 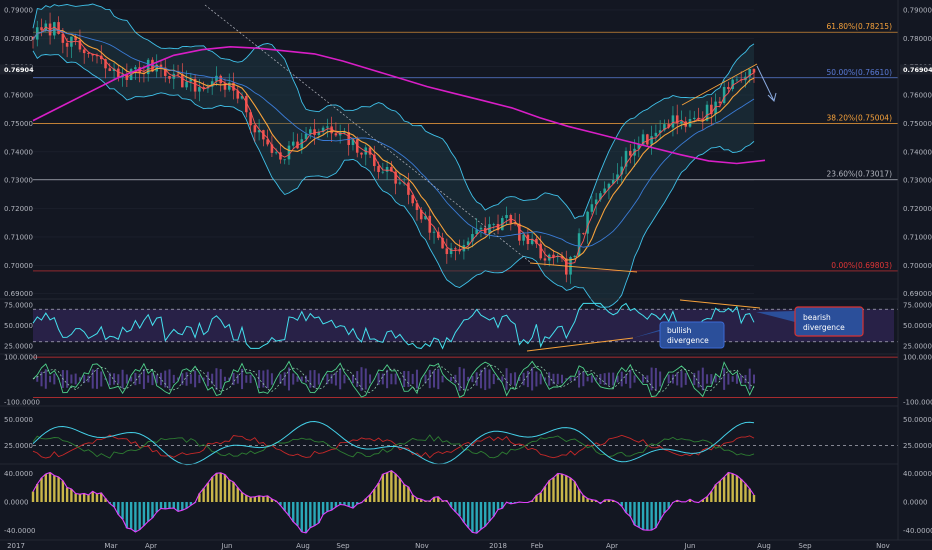 I want to click on time-tick-label: Apr, so click(x=612, y=546).